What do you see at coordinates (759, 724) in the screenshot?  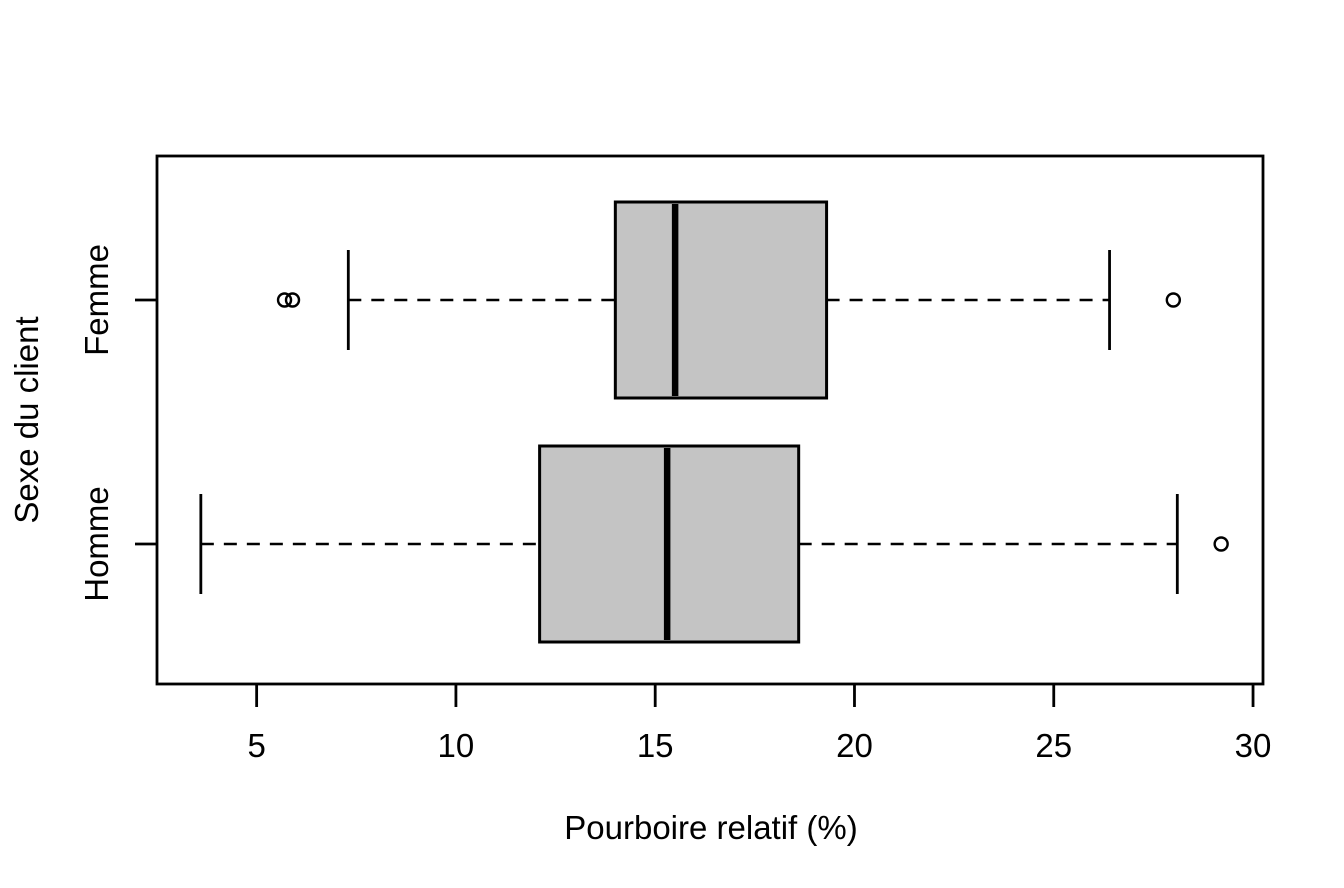 I see `x-axis: 5 10 15 20 25 30` at bounding box center [759, 724].